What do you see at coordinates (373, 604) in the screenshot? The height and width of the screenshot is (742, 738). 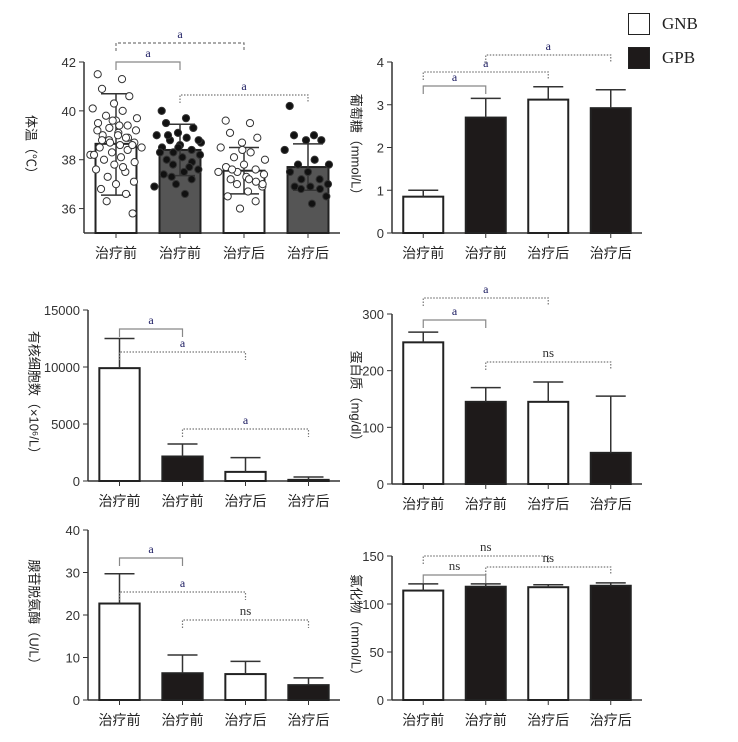 I see `y-tick-label: 100` at bounding box center [373, 604].